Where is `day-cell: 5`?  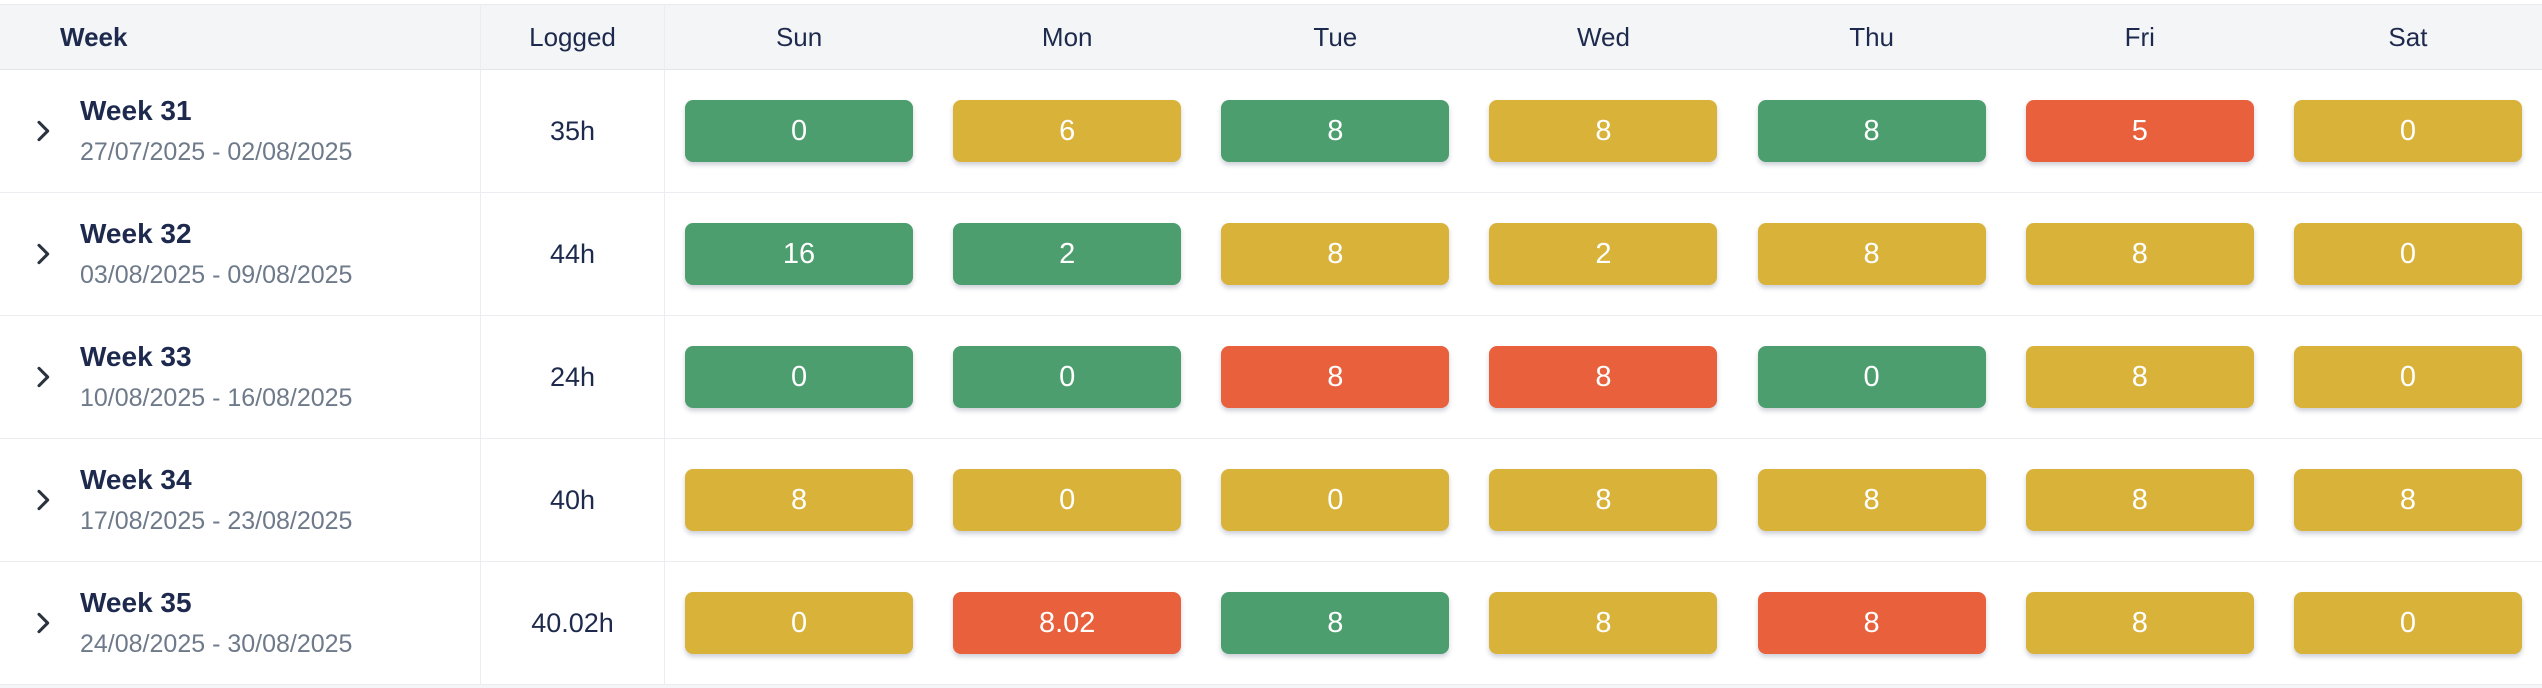 day-cell: 5 is located at coordinates (2139, 131).